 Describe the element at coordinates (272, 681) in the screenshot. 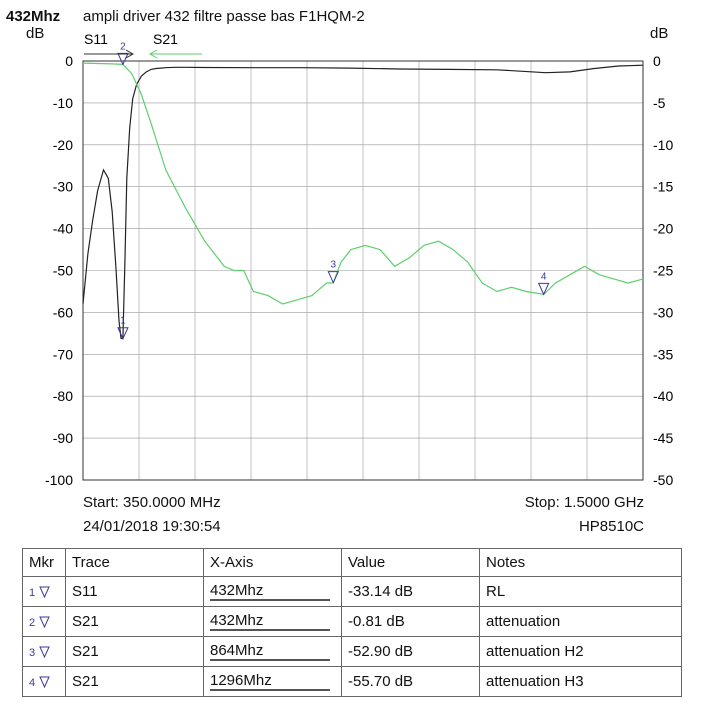

I see `x-axis-cell: 1296Mhz` at that location.